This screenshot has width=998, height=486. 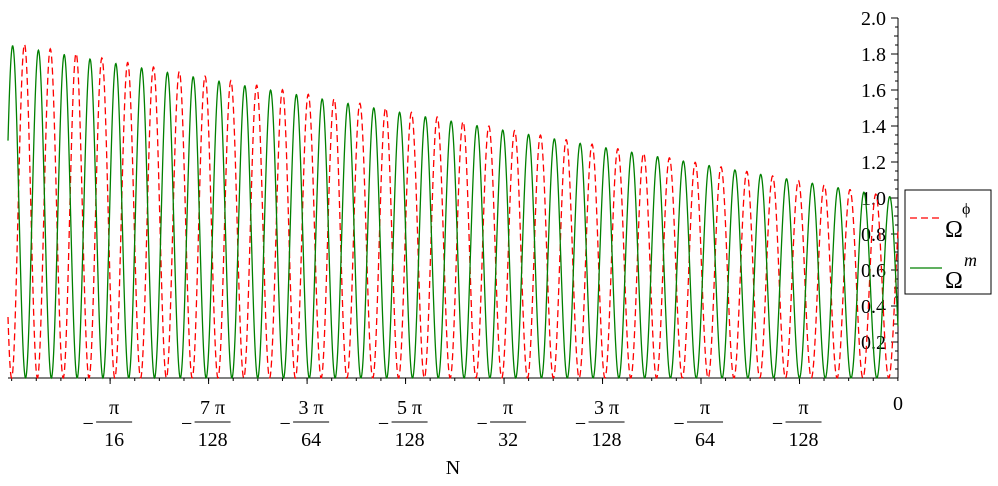 I want to click on legend-label-phi: Ω, so click(x=954, y=230).